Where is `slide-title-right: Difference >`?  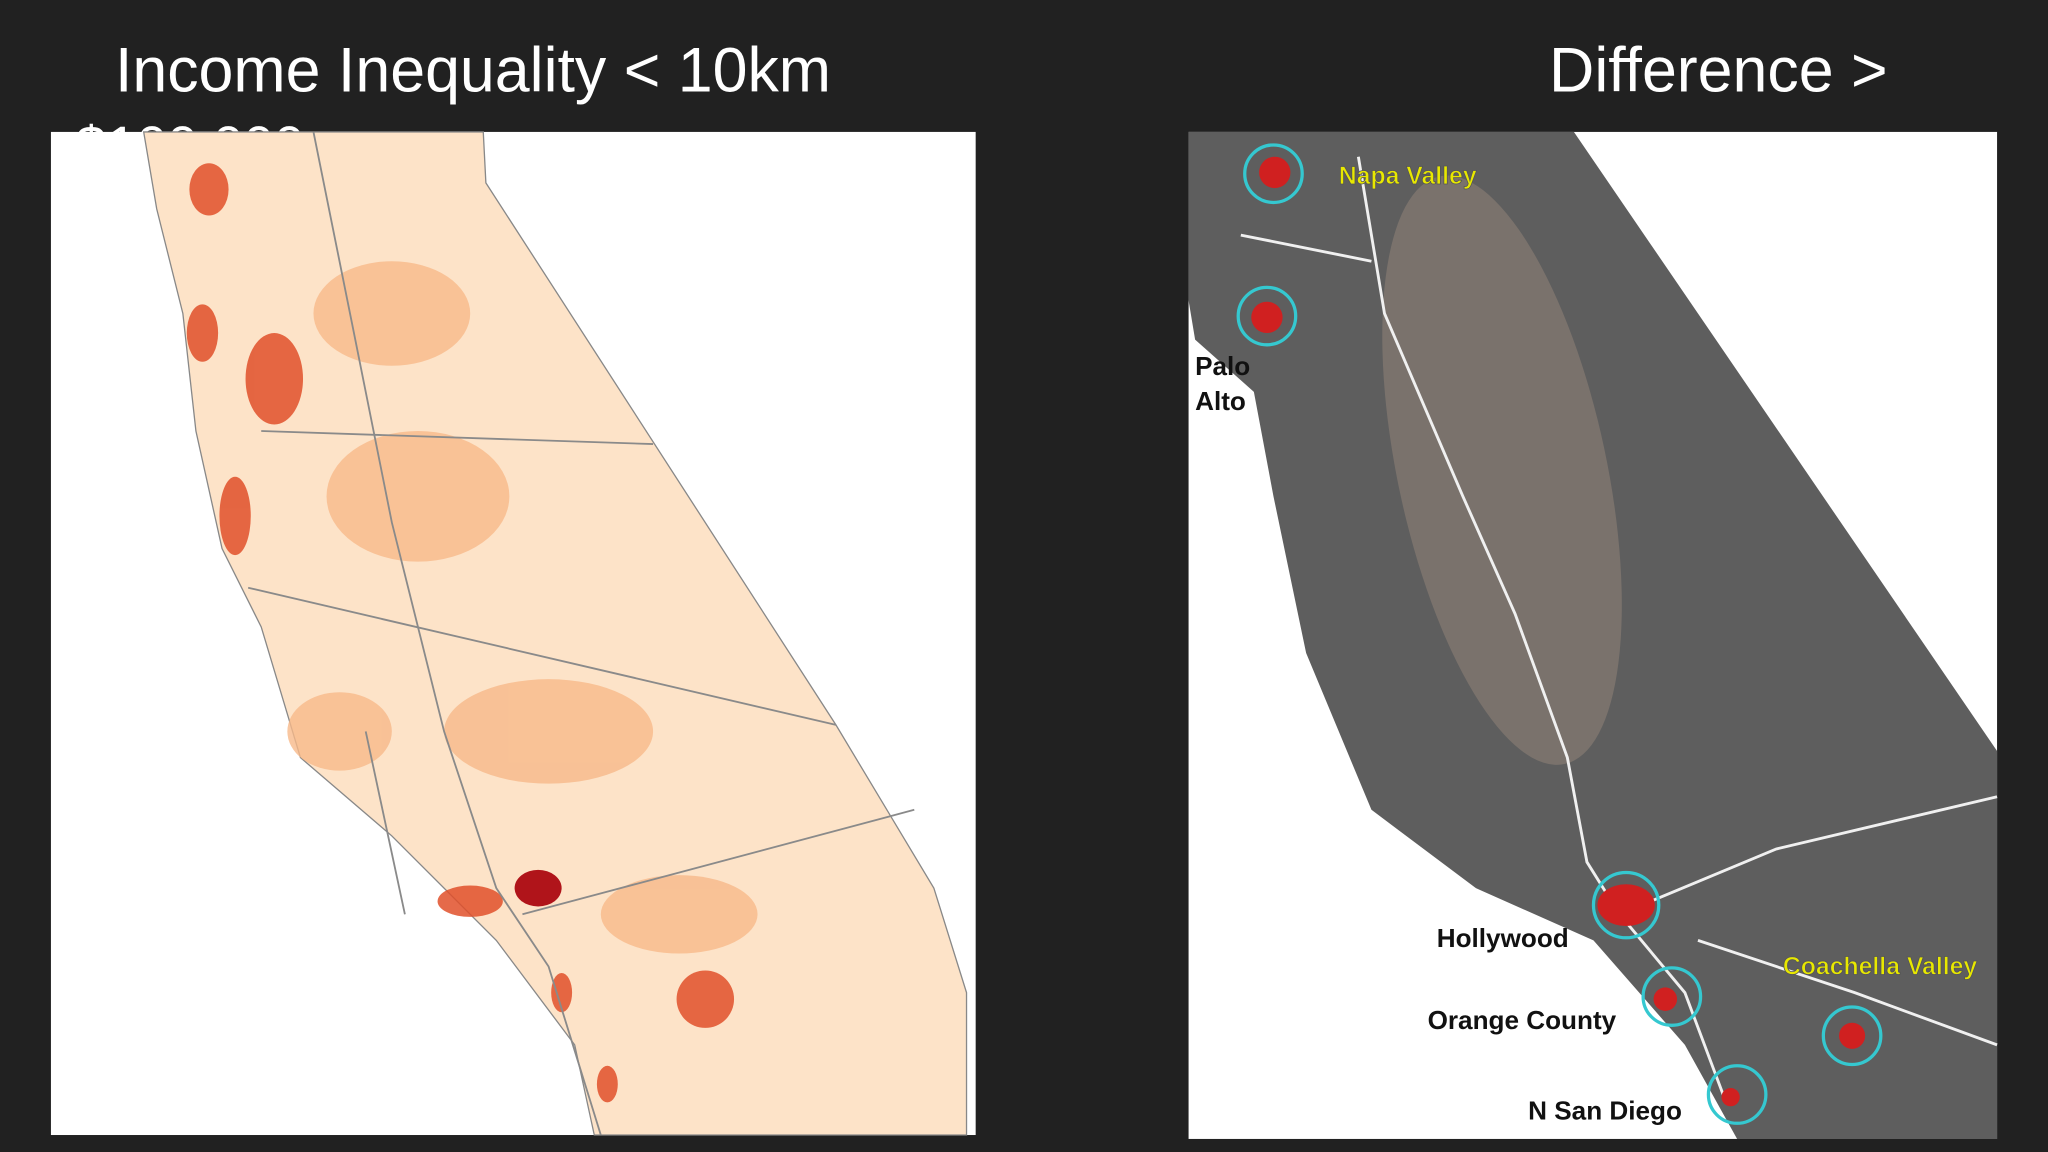
slide-title-right: Difference > is located at coordinates (1718, 70).